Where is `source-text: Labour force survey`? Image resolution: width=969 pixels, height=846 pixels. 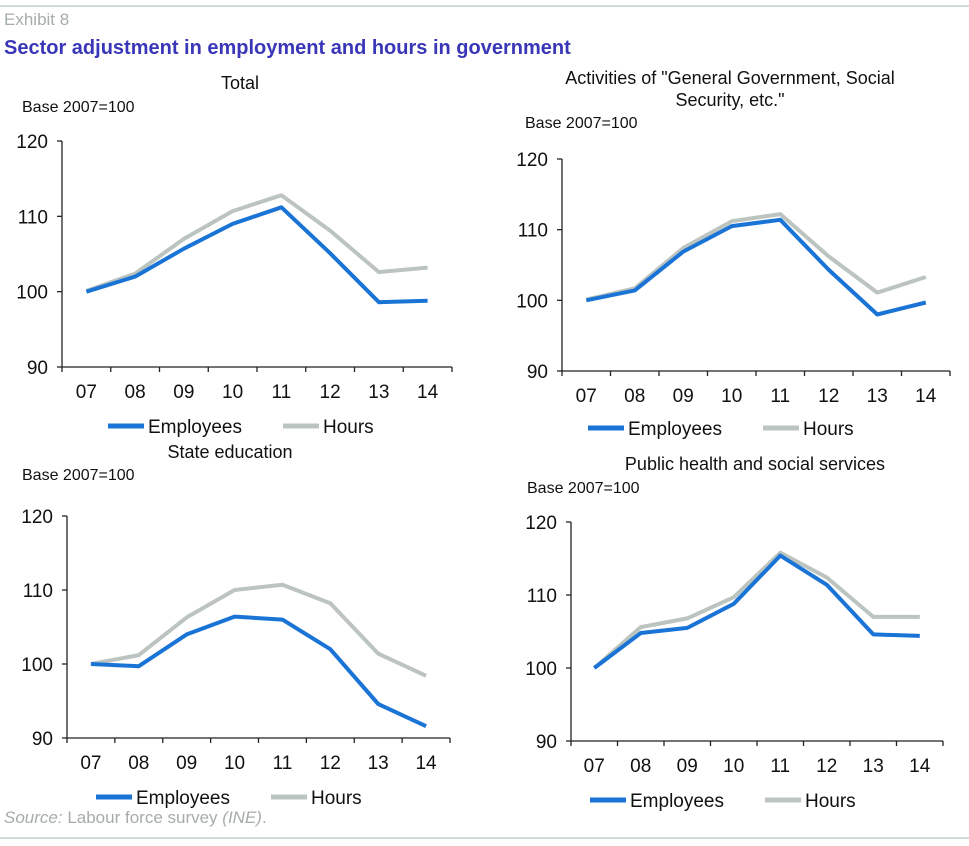
source-text: Labour force survey is located at coordinates (142, 817).